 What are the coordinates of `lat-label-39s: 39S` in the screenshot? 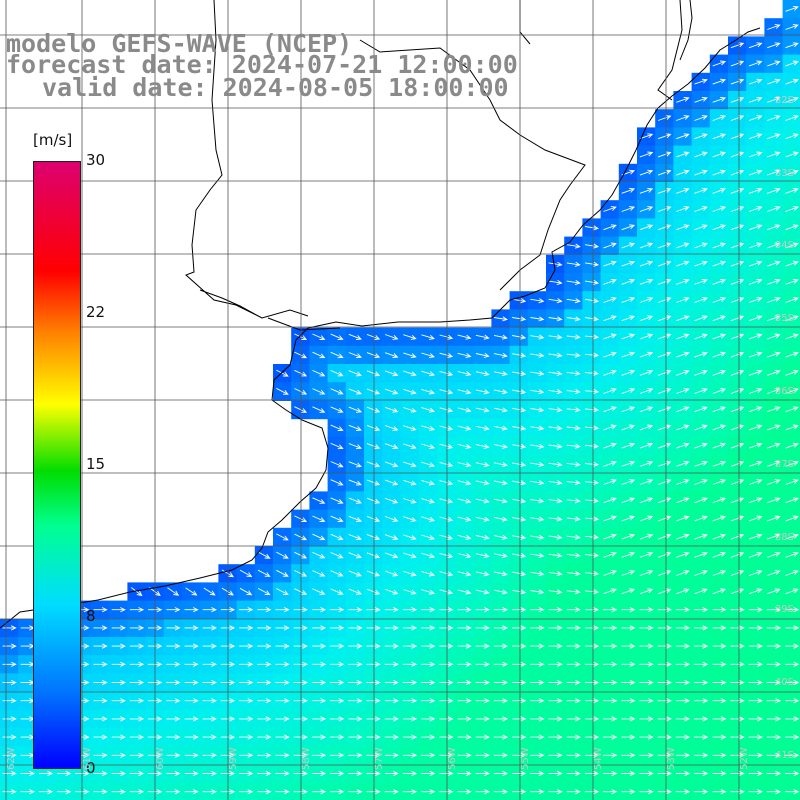 It's located at (784, 609).